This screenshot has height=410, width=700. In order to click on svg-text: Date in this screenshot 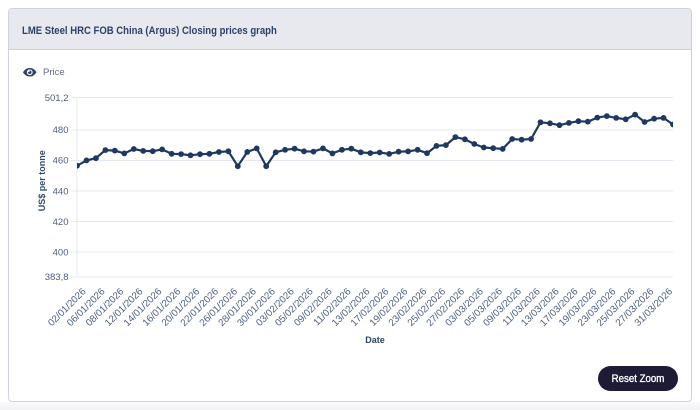, I will do `click(375, 340)`.